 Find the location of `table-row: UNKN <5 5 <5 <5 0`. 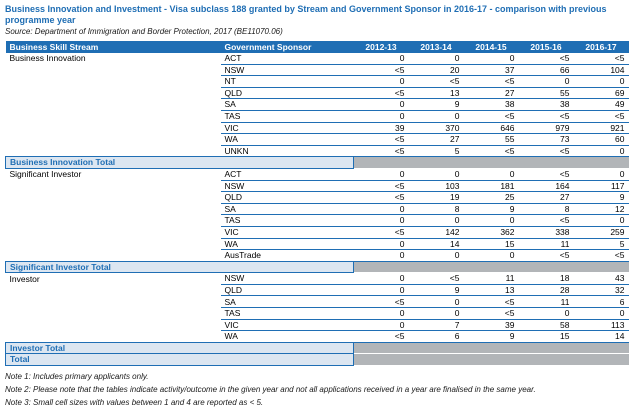

table-row: UNKN <5 5 <5 <5 0 is located at coordinates (317, 151).